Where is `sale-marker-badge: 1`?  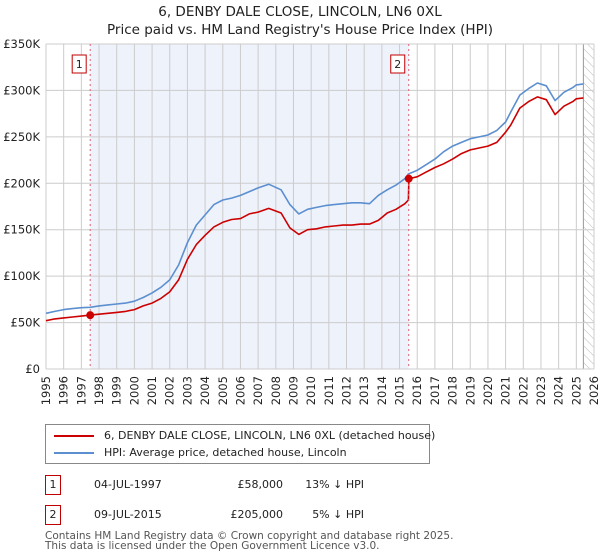
sale-marker-badge: 1 is located at coordinates (79, 64).